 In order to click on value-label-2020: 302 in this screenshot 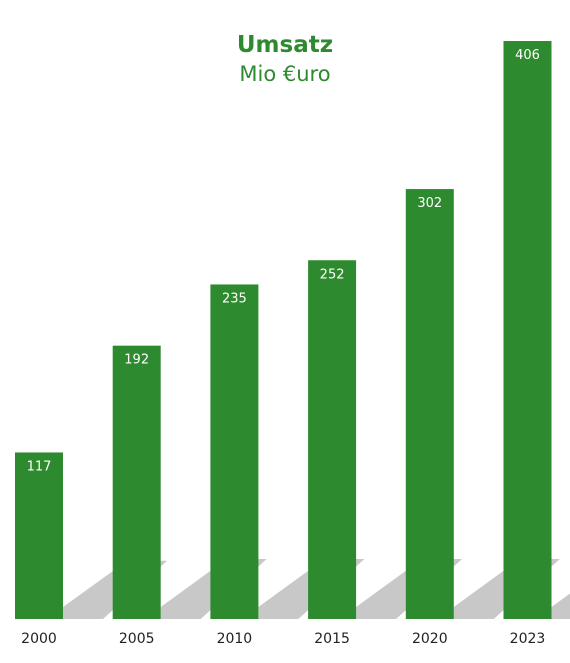, I will do `click(429, 203)`.